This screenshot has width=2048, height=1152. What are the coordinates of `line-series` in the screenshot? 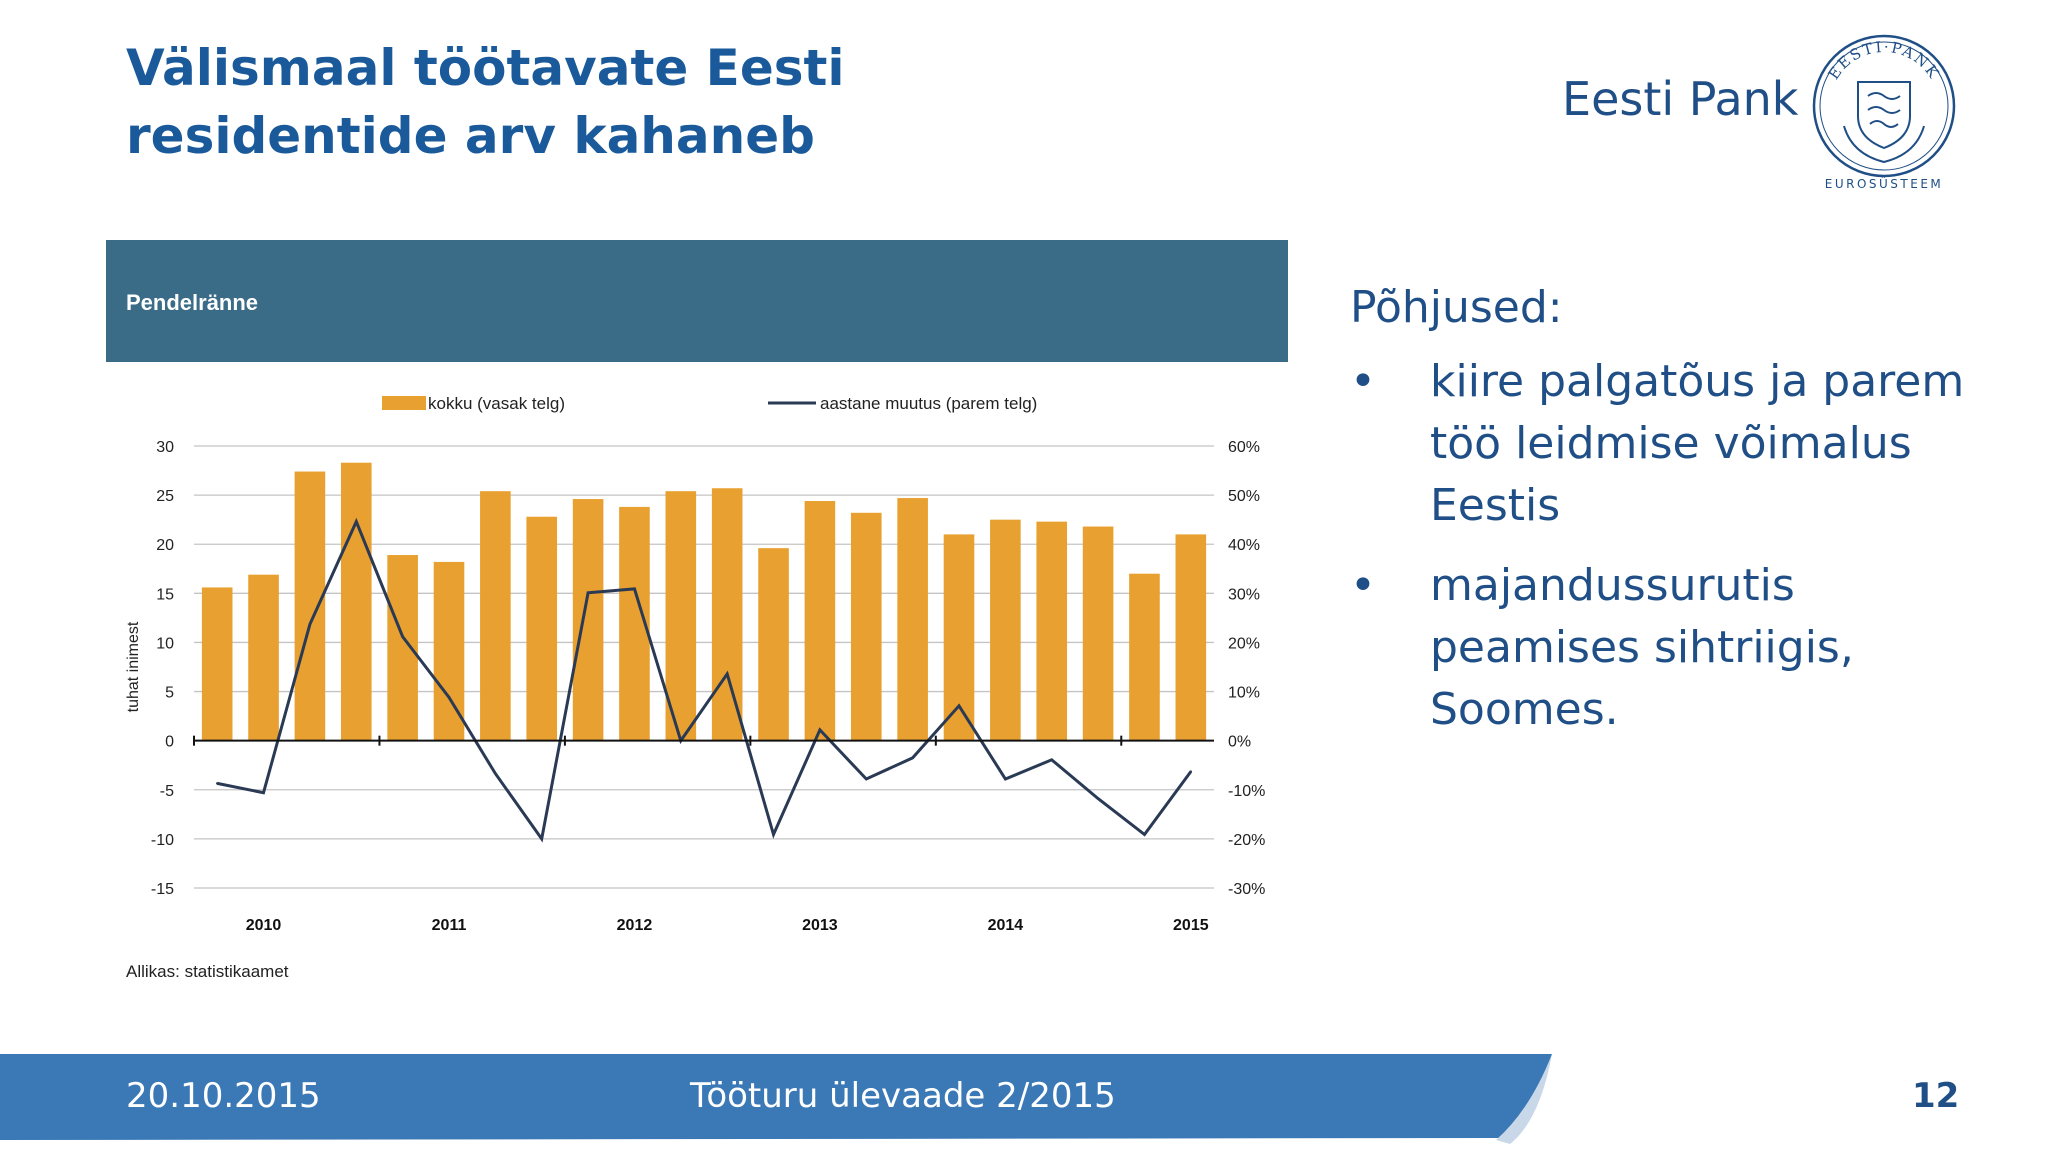 It's located at (704, 680).